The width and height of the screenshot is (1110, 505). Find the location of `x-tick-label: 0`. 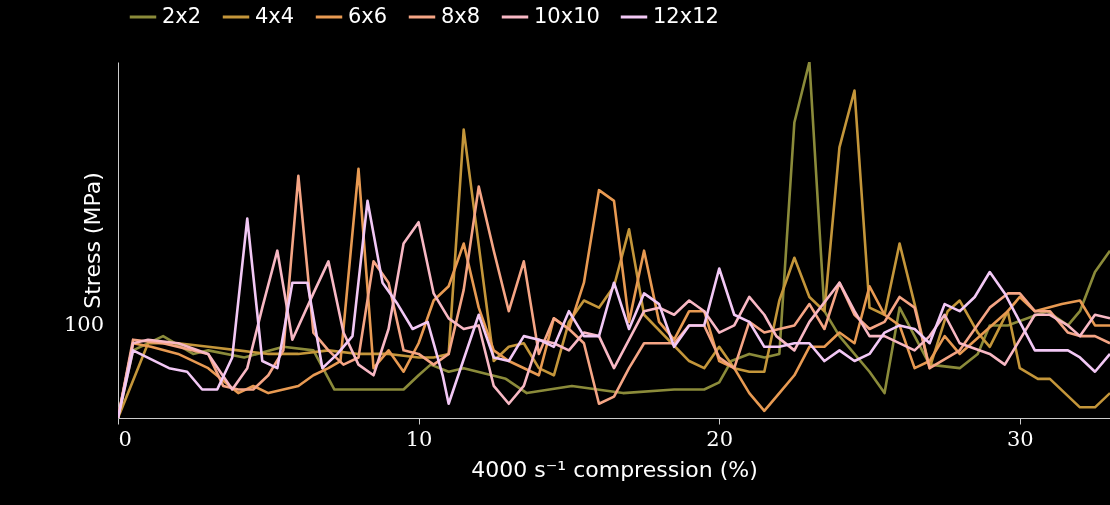

x-tick-label: 0 is located at coordinates (125, 438).